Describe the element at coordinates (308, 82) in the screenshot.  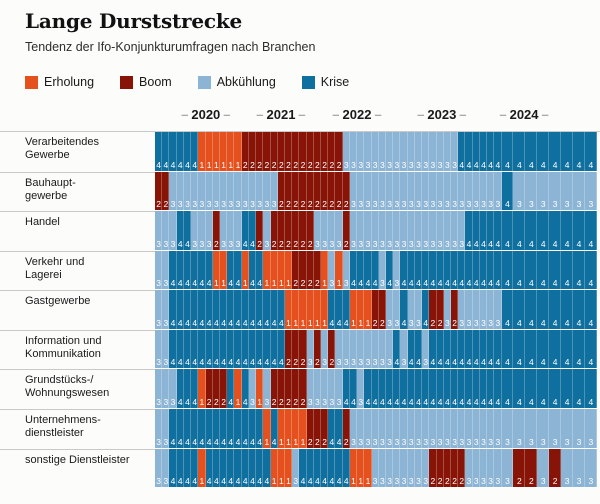
I see `krise-swatch-icon` at that location.